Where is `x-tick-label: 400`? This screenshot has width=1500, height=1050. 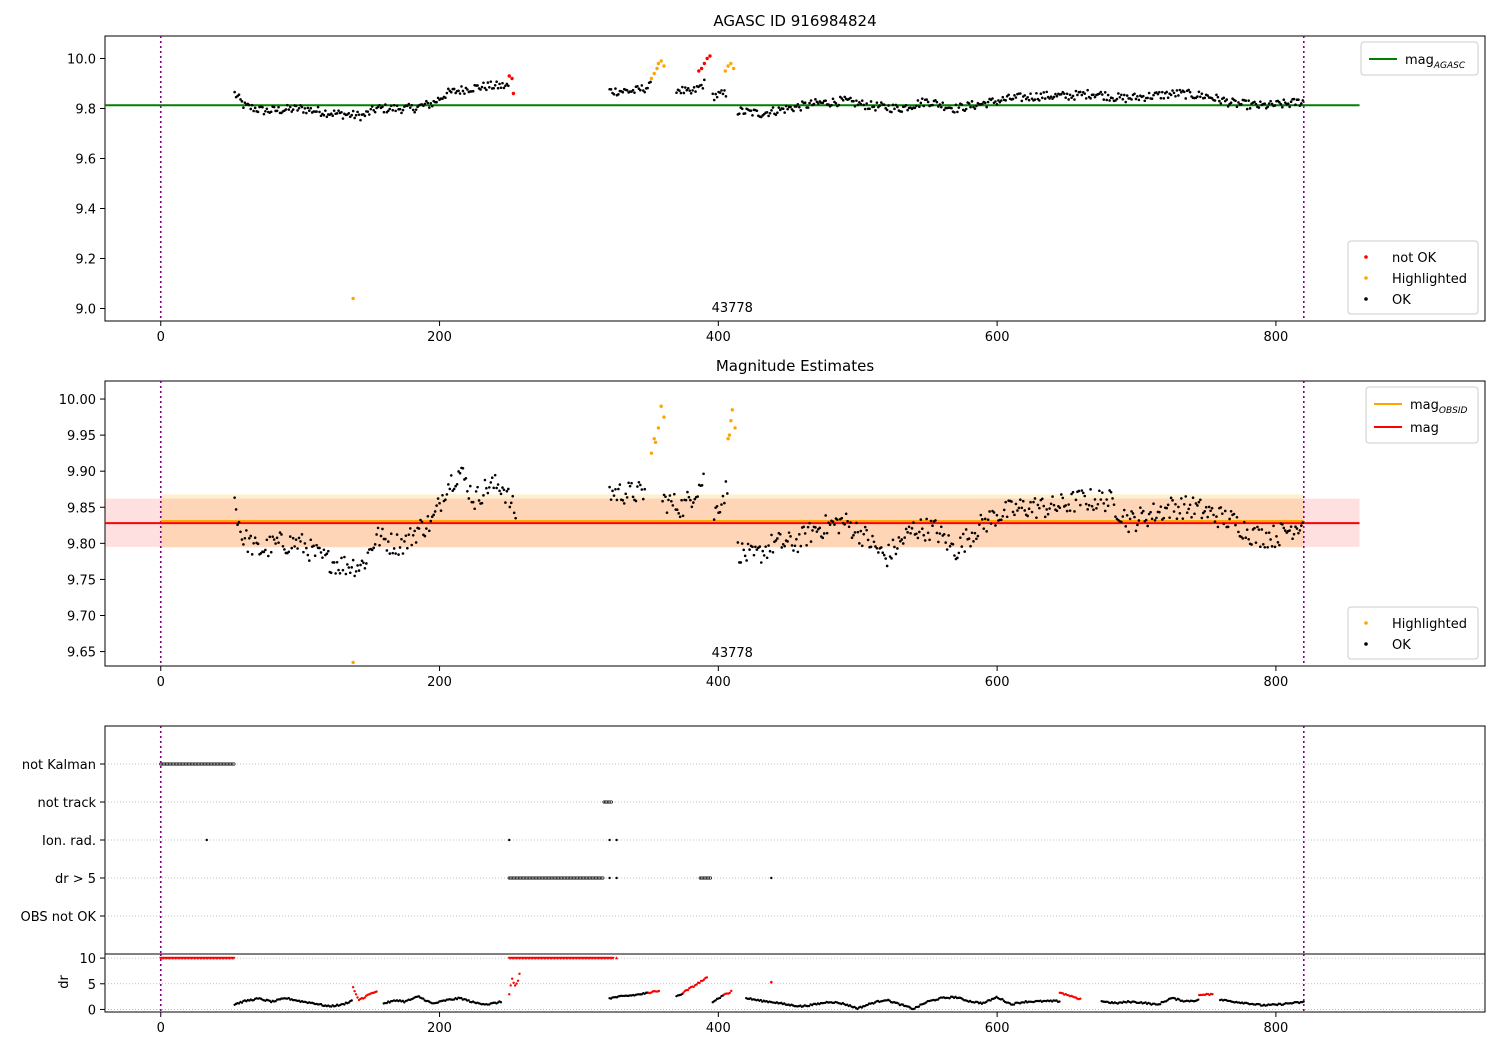 x-tick-label: 400 is located at coordinates (718, 682).